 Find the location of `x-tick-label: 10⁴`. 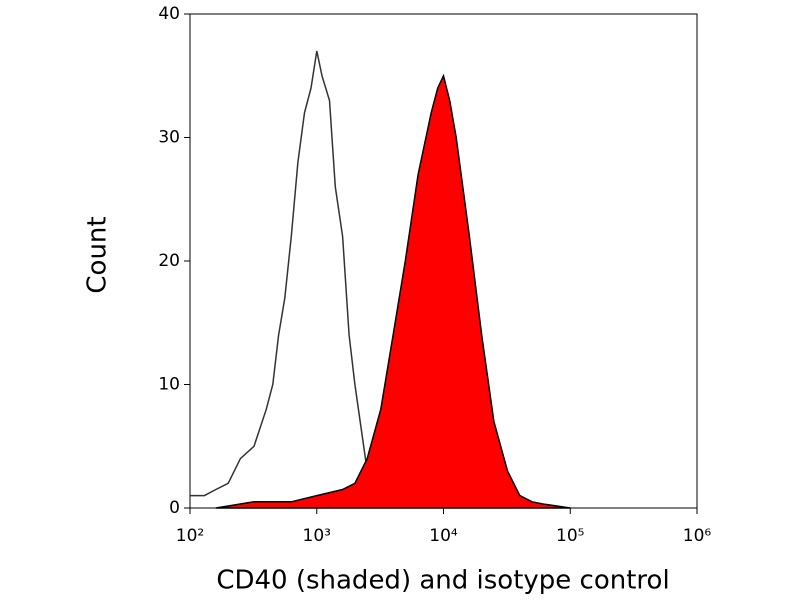

x-tick-label: 10⁴ is located at coordinates (443, 536).